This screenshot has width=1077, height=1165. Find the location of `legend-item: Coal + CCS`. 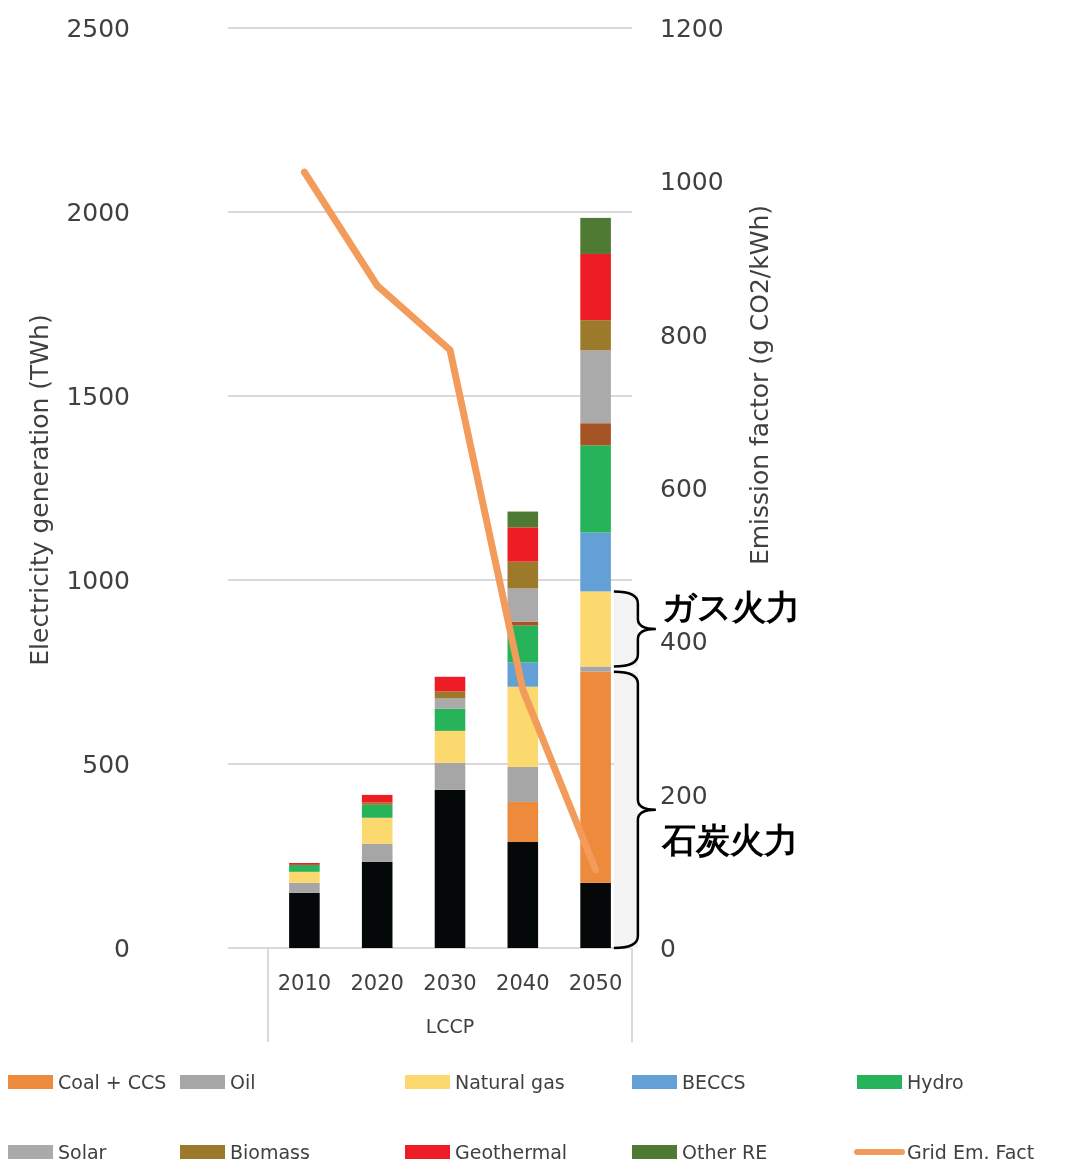

legend-item: Coal + CCS is located at coordinates (87, 1082).